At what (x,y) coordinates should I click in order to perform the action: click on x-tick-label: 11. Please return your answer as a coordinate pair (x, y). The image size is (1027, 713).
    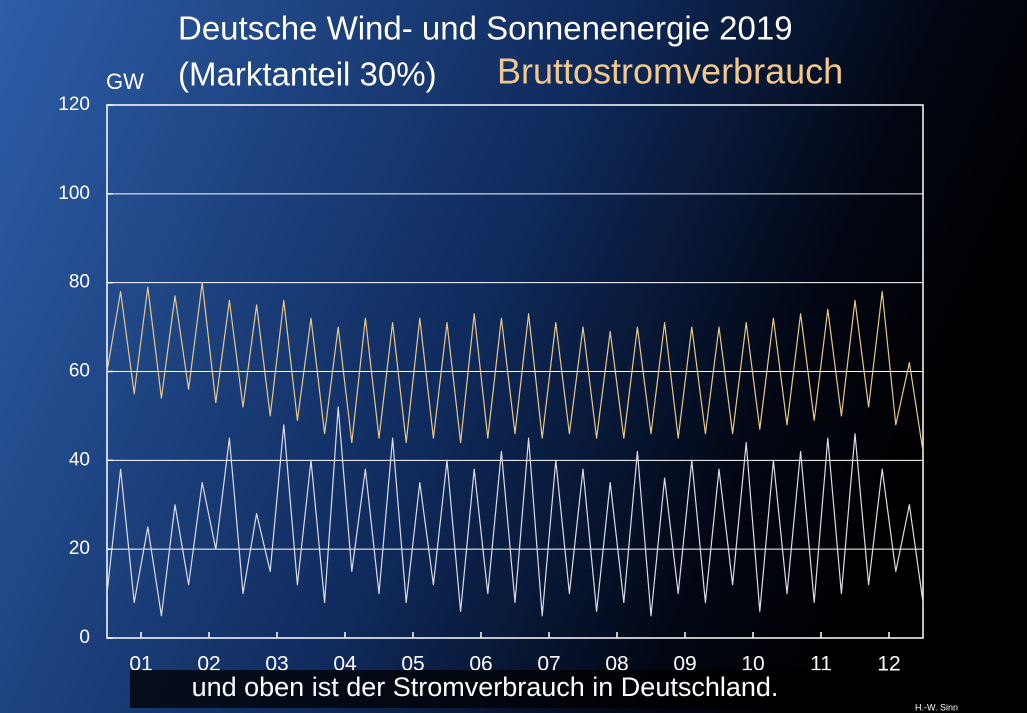
    Looking at the image, I should click on (821, 664).